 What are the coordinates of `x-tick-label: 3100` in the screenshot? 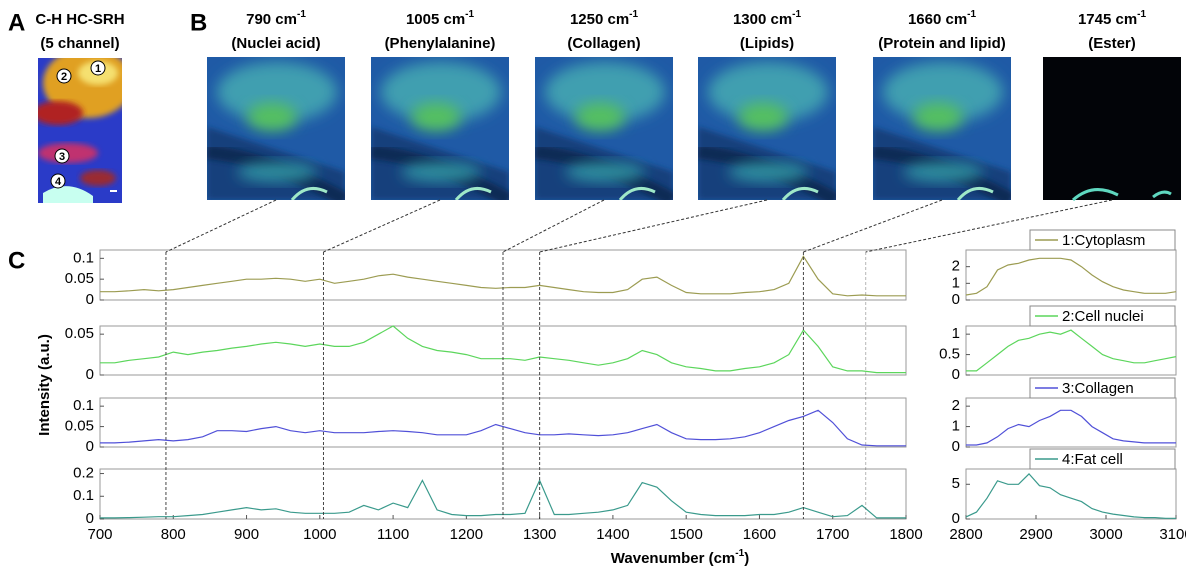 It's located at (1172, 534).